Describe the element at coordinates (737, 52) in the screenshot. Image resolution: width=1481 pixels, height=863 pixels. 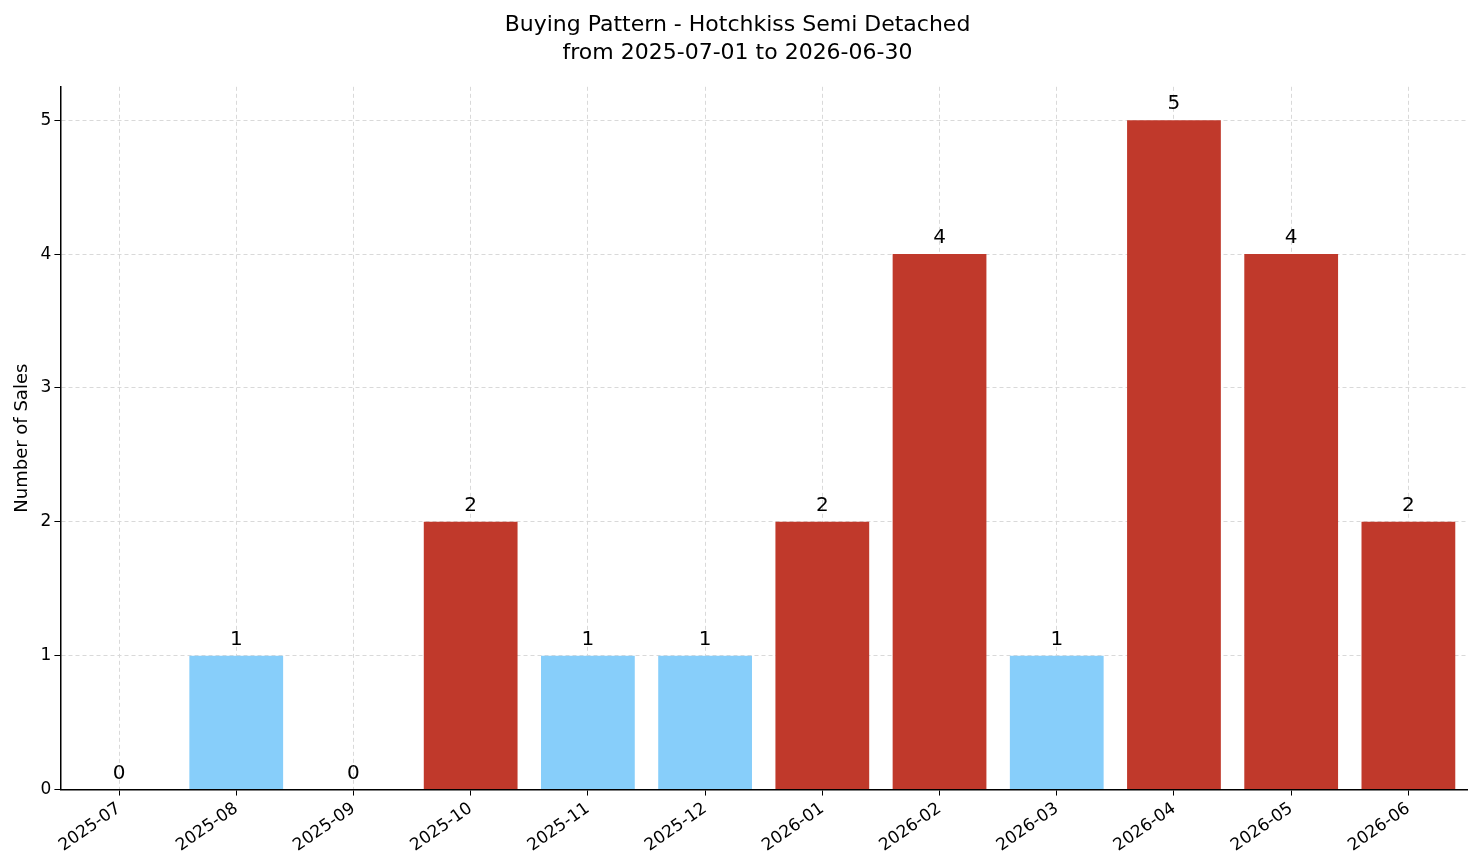
I see `chart-subtitle: from 2025-07-01 to 2026-06-30` at that location.